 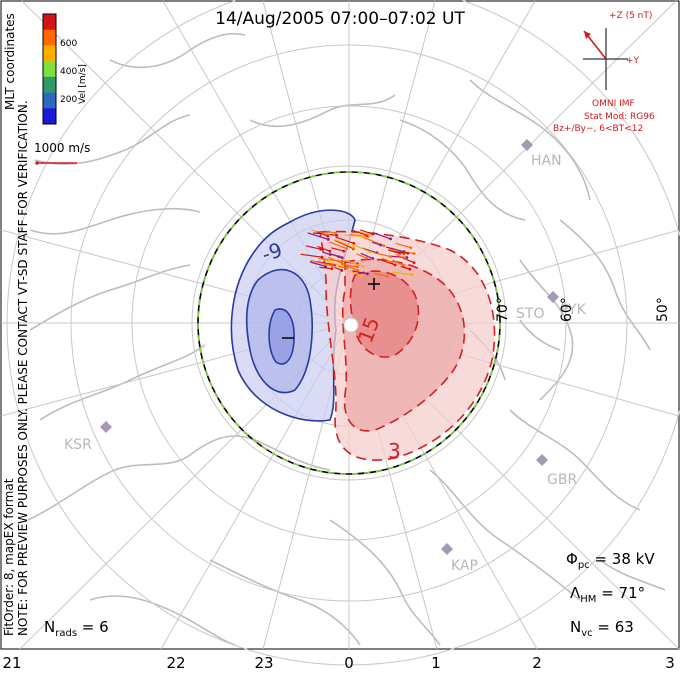 I want to click on nrads-stat: Nrads = 6, so click(x=76, y=628).